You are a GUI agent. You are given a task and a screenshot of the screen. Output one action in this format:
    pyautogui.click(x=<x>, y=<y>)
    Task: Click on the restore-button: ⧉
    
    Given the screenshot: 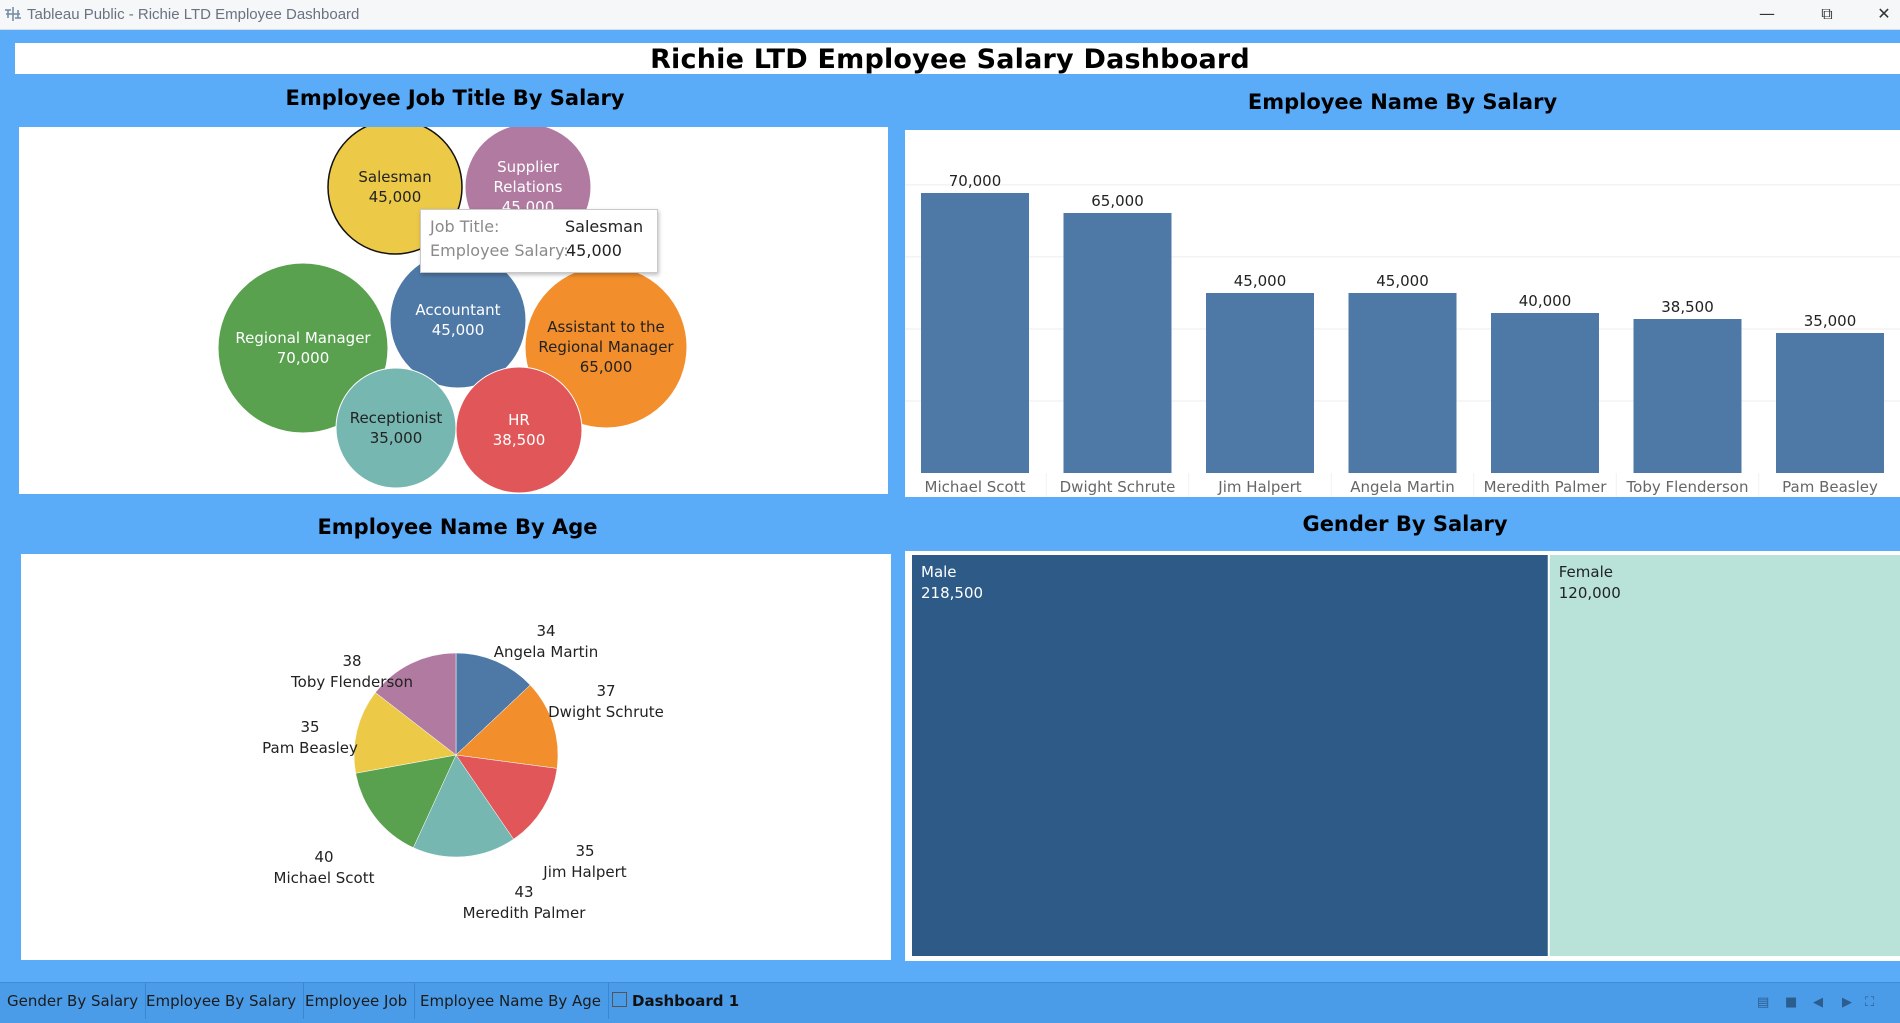 What is the action you would take?
    pyautogui.click(x=1827, y=13)
    